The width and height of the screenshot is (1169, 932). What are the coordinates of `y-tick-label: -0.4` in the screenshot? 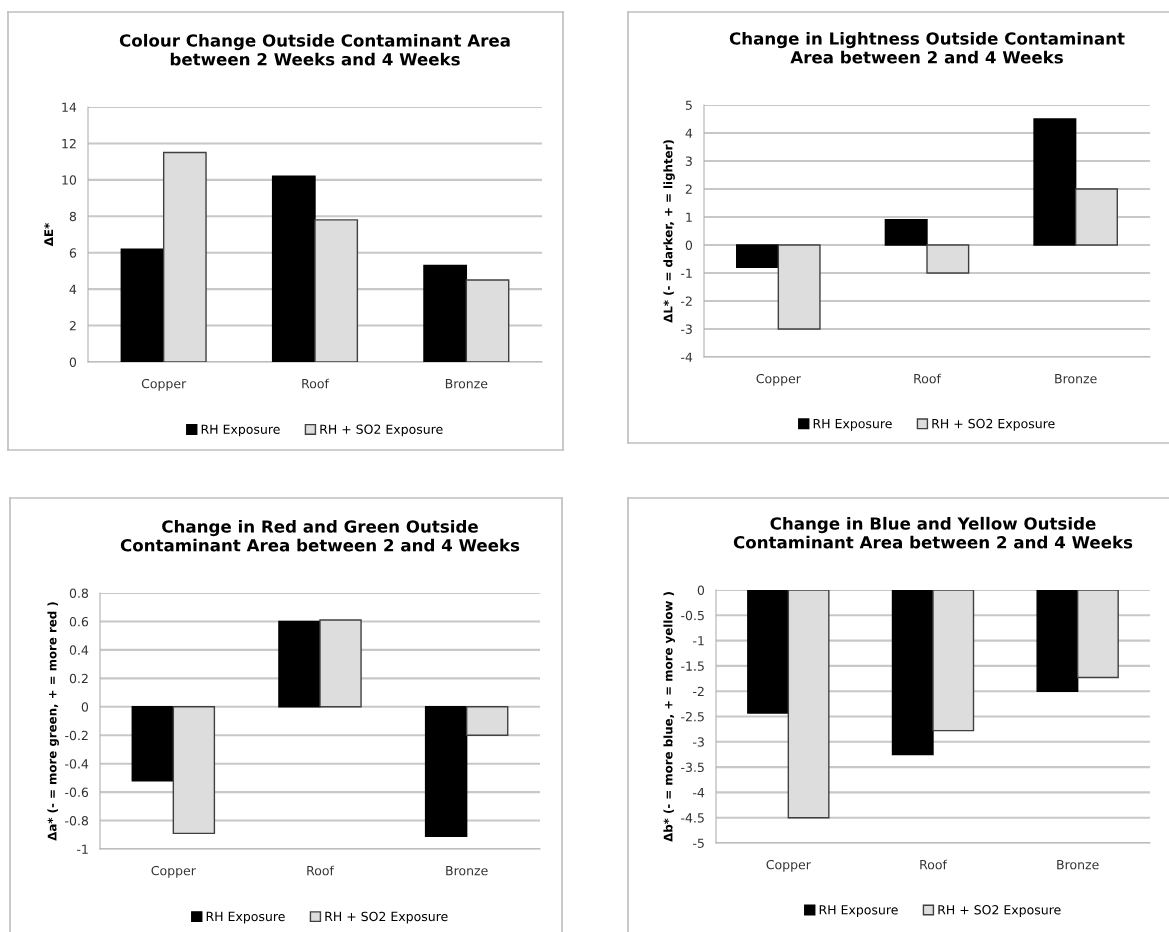 It's located at (77, 764).